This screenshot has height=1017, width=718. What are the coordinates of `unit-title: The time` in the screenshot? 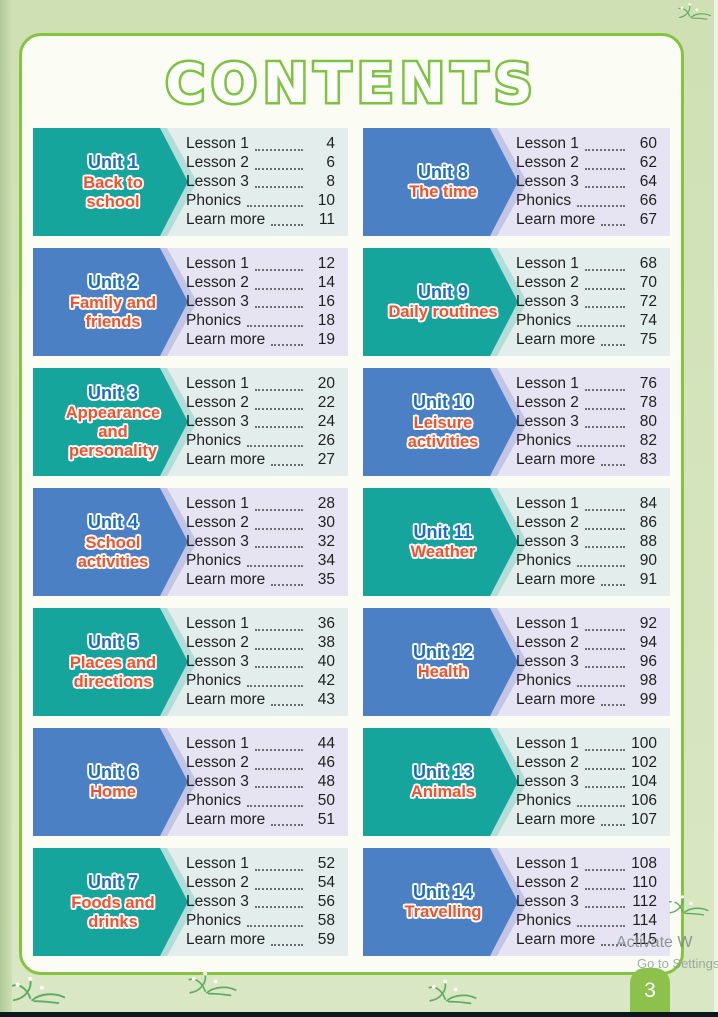 It's located at (443, 192).